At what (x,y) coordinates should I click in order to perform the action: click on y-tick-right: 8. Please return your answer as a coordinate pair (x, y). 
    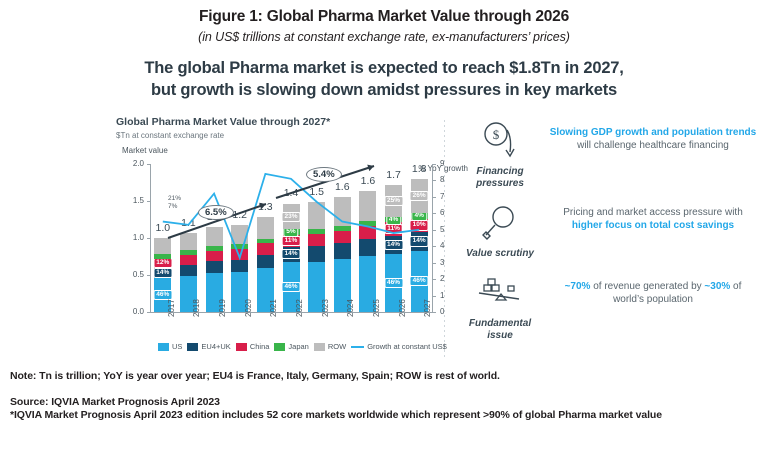
    Looking at the image, I should click on (442, 180).